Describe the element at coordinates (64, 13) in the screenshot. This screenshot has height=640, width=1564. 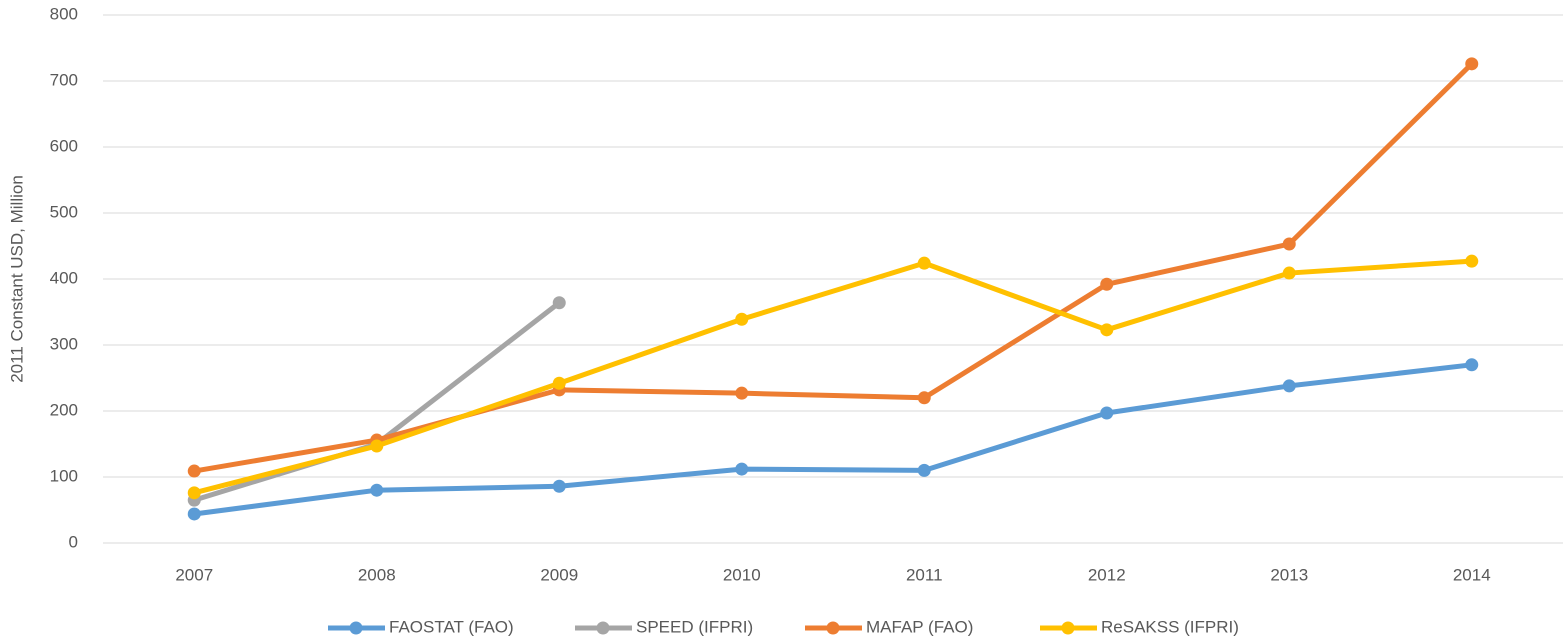
I see `y-tick-label: 800` at that location.